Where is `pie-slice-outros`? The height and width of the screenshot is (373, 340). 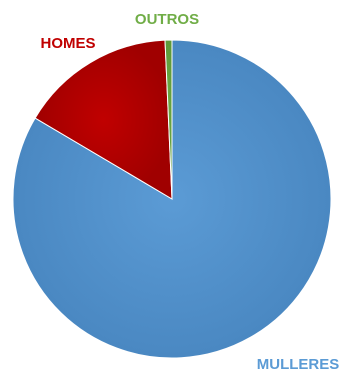
pie-slice-outros is located at coordinates (168, 119).